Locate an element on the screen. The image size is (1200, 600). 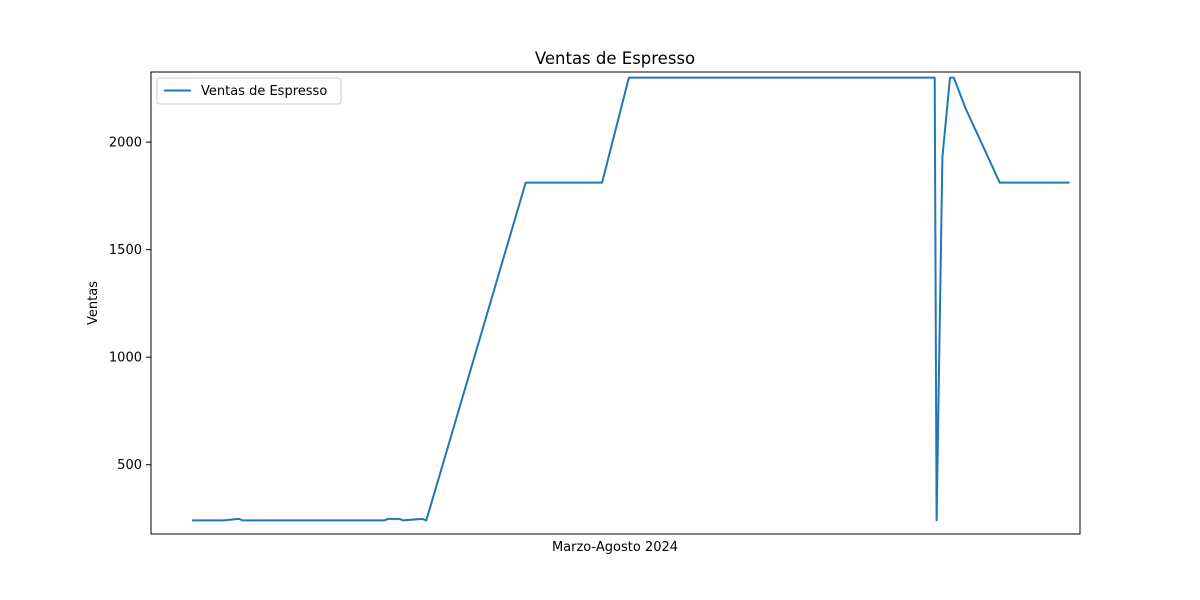
legend-box is located at coordinates (249, 91).